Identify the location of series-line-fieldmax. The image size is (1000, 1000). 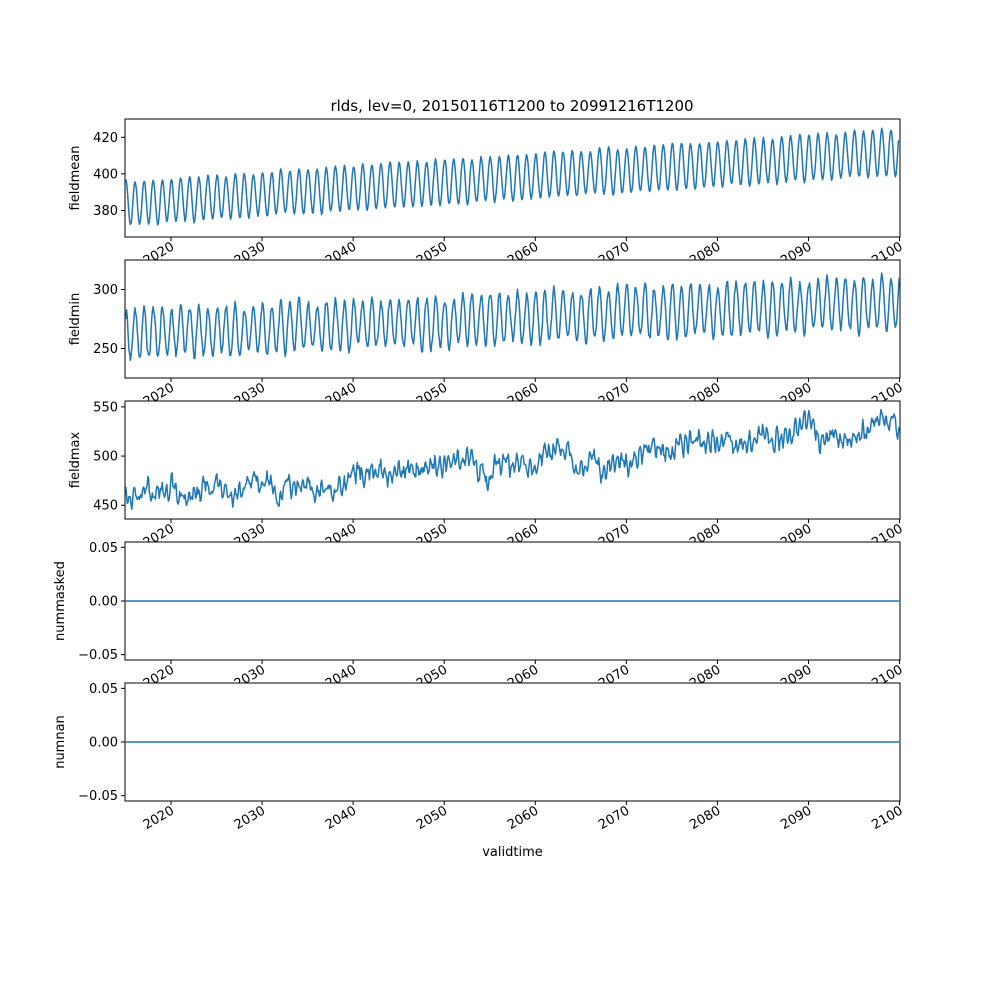
(512, 459).